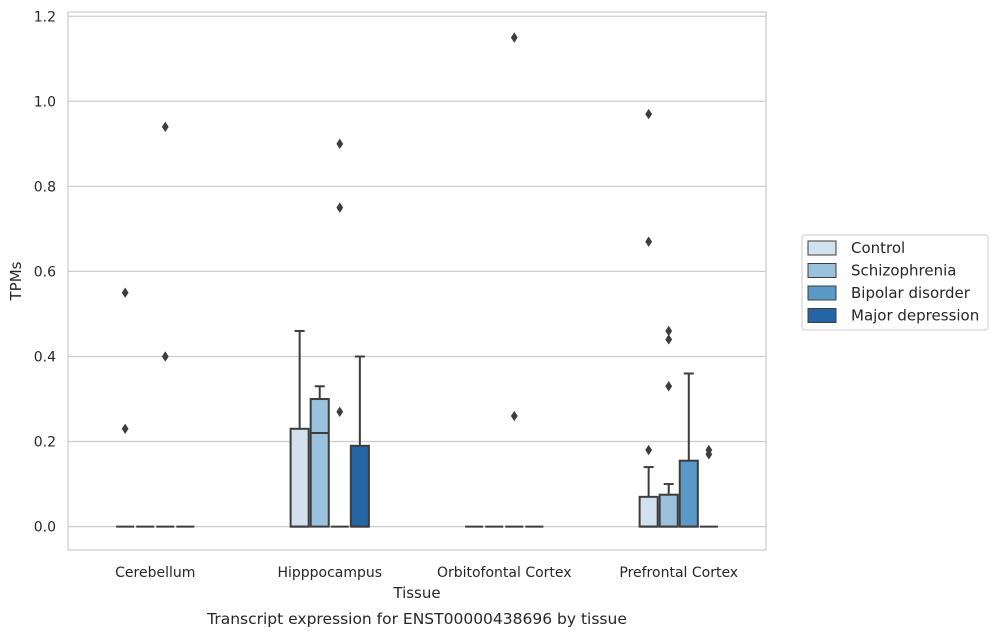  What do you see at coordinates (678, 573) in the screenshot?
I see `x-tick-label: Prefrontal Cortex` at bounding box center [678, 573].